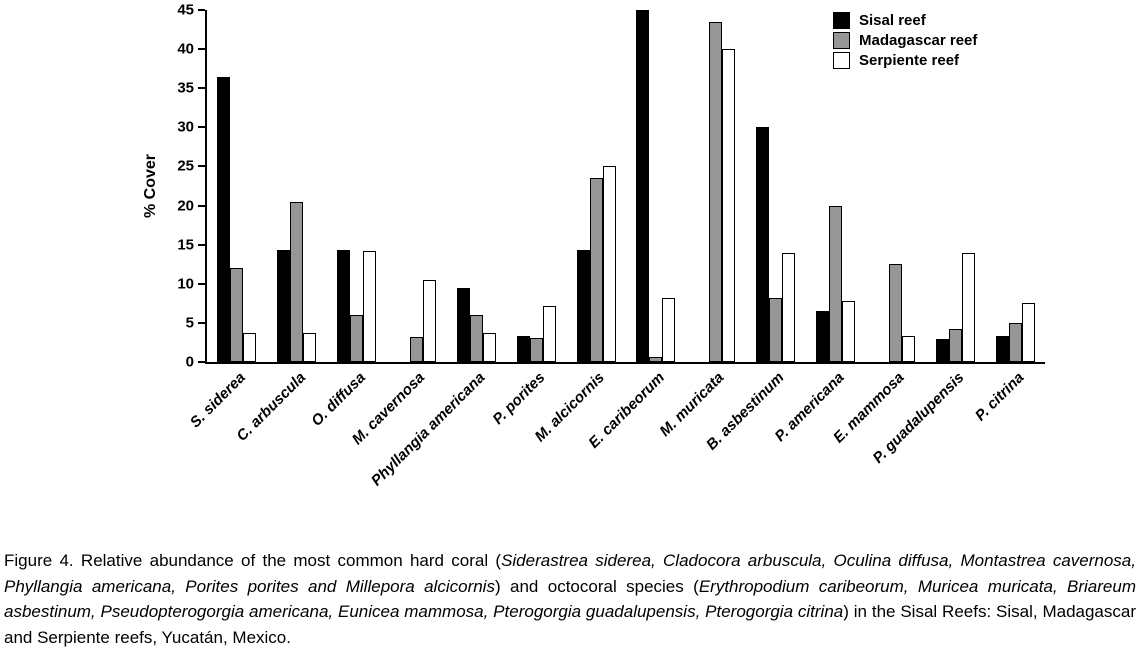  I want to click on y-axis-title-text: % Cover, so click(150, 186).